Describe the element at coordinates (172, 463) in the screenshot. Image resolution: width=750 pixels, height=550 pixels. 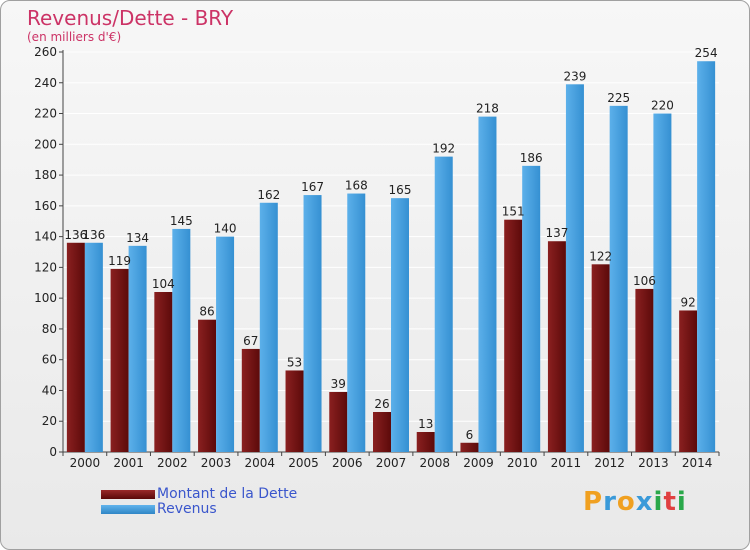
I see `x-tick-label: 2002` at that location.